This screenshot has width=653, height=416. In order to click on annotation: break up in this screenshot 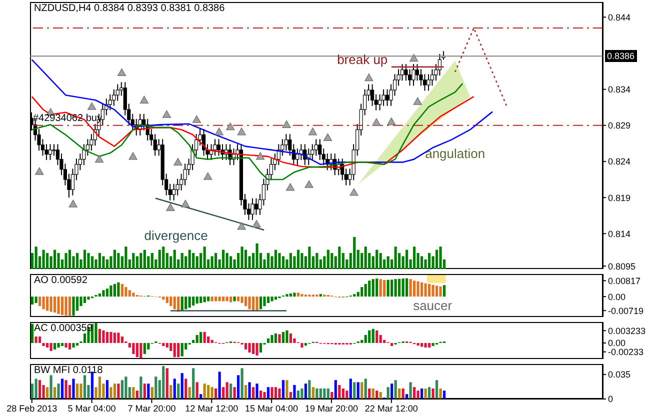, I will do `click(362, 60)`.